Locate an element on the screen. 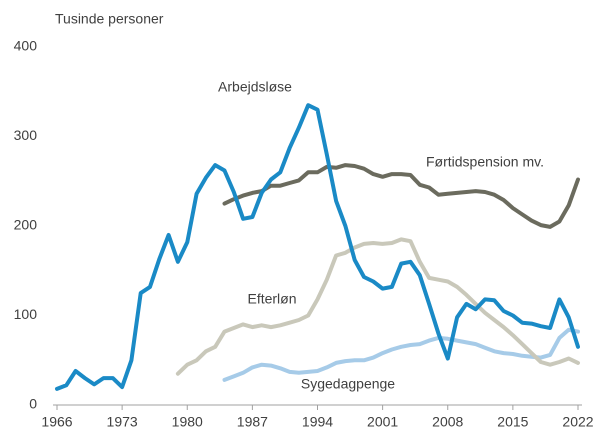 The height and width of the screenshot is (434, 598). y-tick-label: 400 is located at coordinates (26, 46).